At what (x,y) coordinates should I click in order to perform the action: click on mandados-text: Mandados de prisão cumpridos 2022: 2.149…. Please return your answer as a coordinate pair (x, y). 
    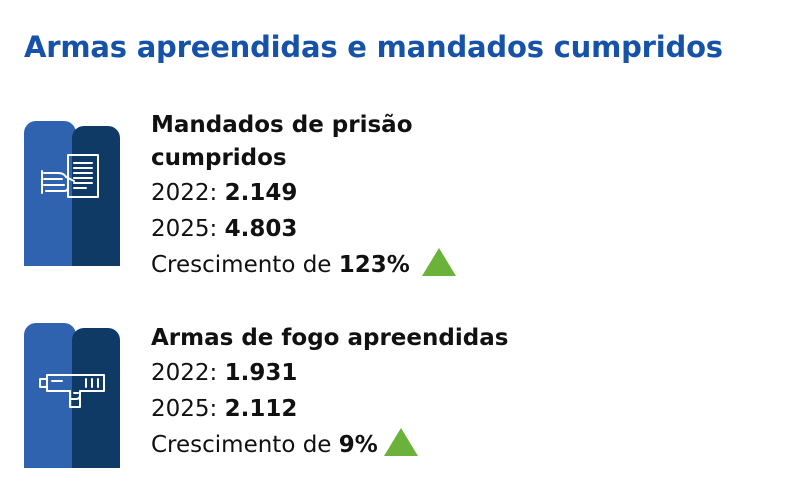
    Looking at the image, I should click on (303, 196).